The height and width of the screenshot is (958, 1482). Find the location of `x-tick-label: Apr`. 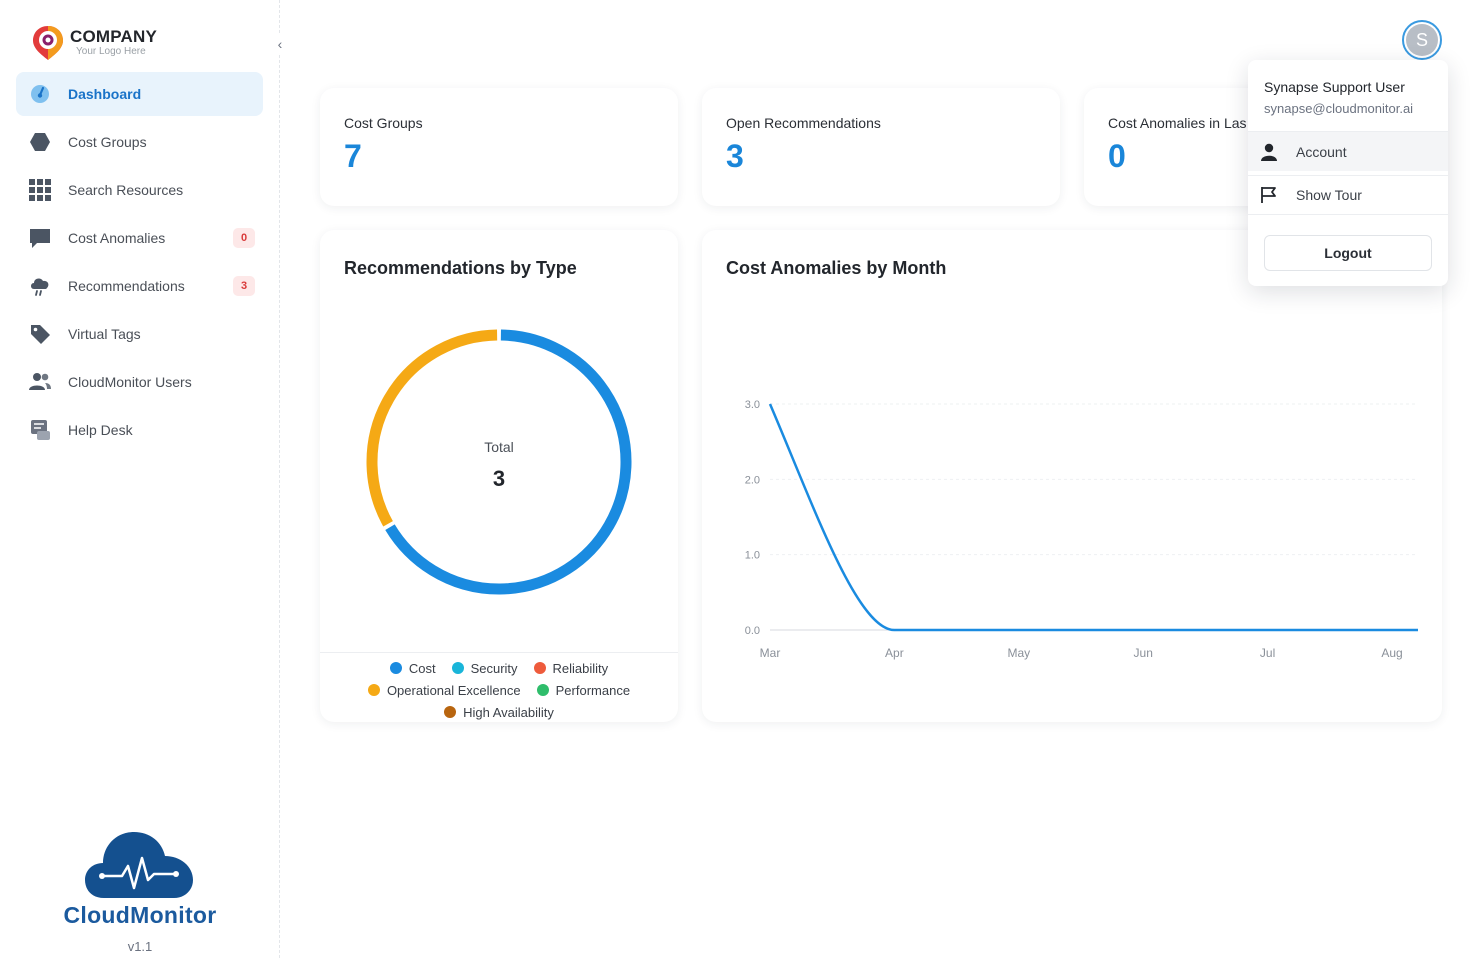

x-tick-label: Apr is located at coordinates (894, 653).